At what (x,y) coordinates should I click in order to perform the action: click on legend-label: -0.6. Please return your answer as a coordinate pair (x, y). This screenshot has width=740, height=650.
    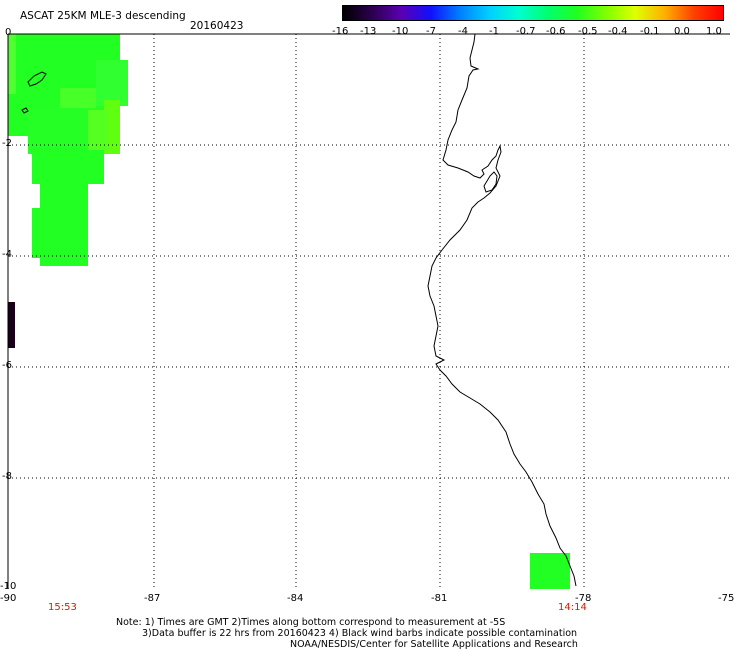
    Looking at the image, I should click on (556, 31).